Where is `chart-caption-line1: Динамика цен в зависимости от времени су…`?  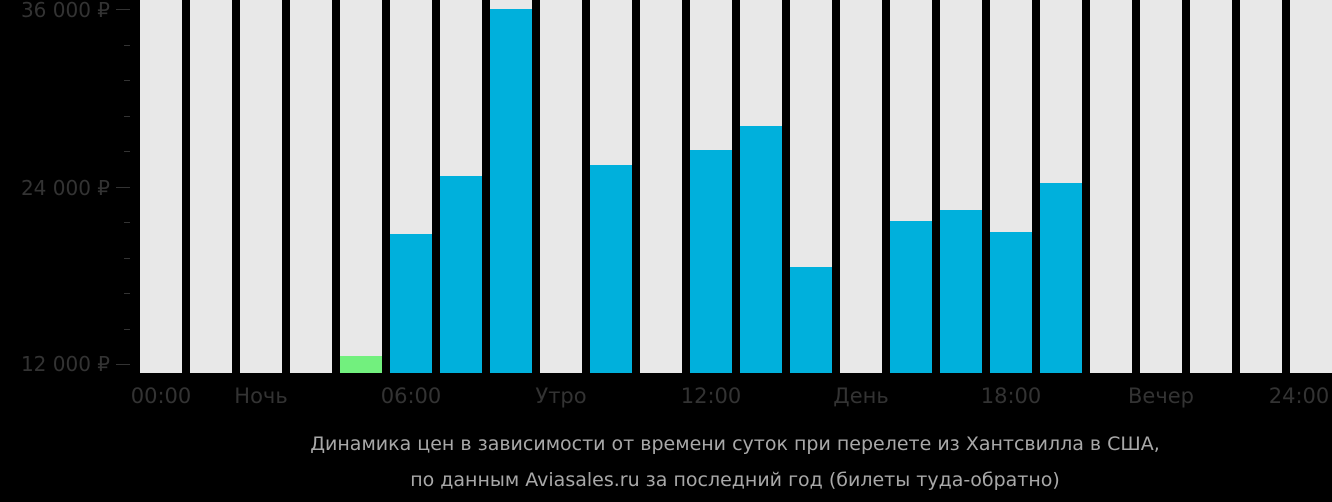 chart-caption-line1: Динамика цен в зависимости от времени су… is located at coordinates (735, 444).